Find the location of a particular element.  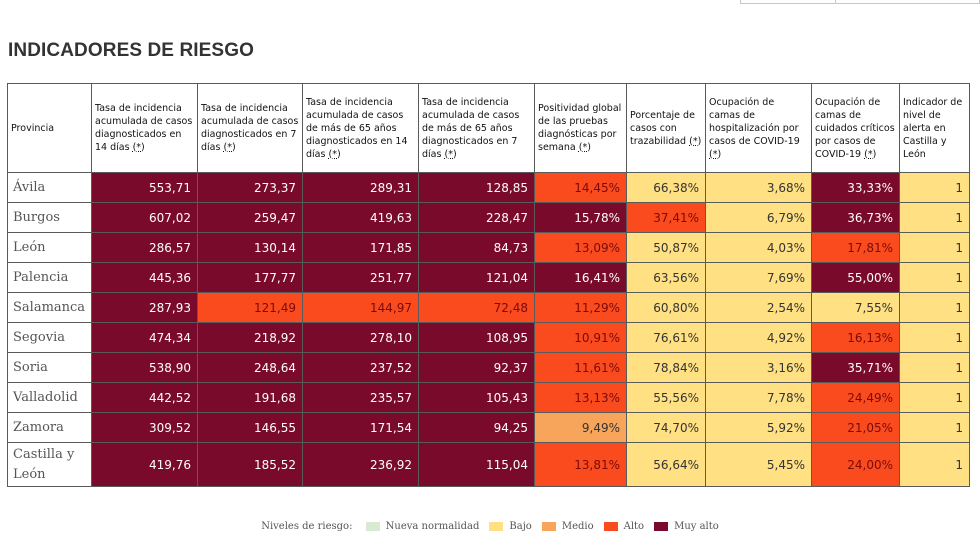

indicator-cell: 74,70% is located at coordinates (666, 427).